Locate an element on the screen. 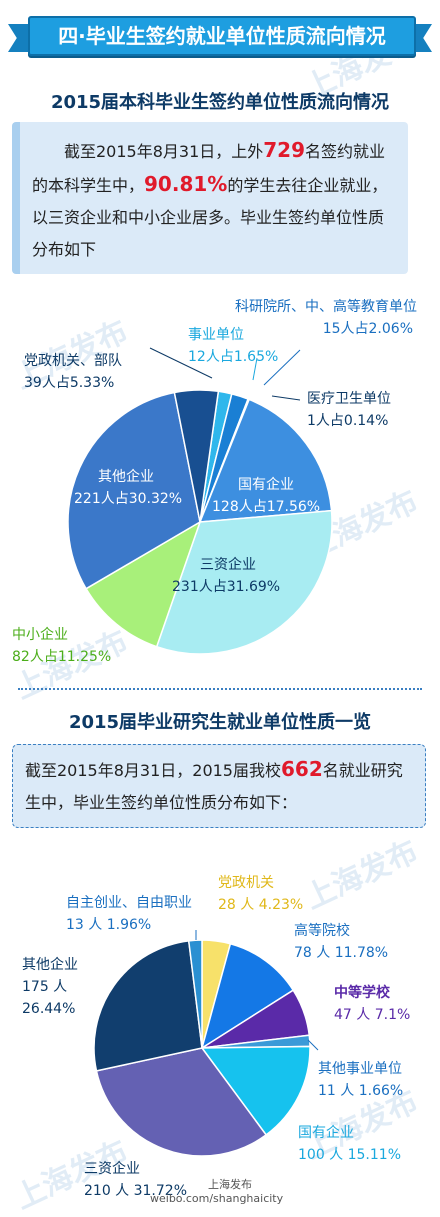 The width and height of the screenshot is (440, 1217). section1-percent: 90.81% is located at coordinates (186, 184).